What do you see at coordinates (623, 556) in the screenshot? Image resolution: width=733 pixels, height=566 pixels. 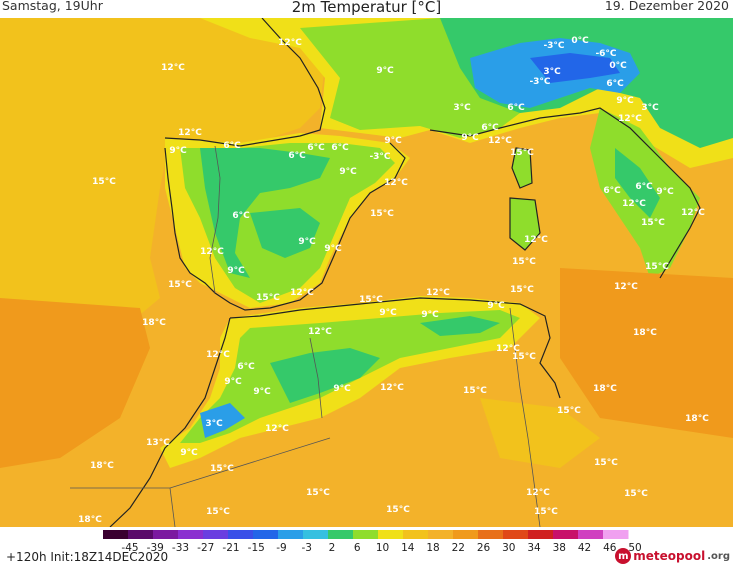 I see `meteopool-logo-icon: m` at bounding box center [623, 556].